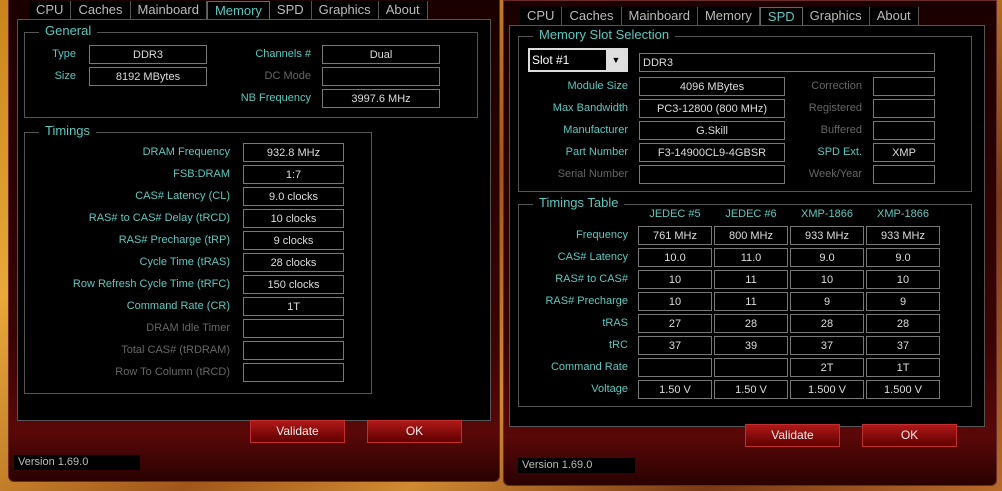  Describe the element at coordinates (586, 301) in the screenshot. I see `table-row-label: RAS# Precharge` at that location.